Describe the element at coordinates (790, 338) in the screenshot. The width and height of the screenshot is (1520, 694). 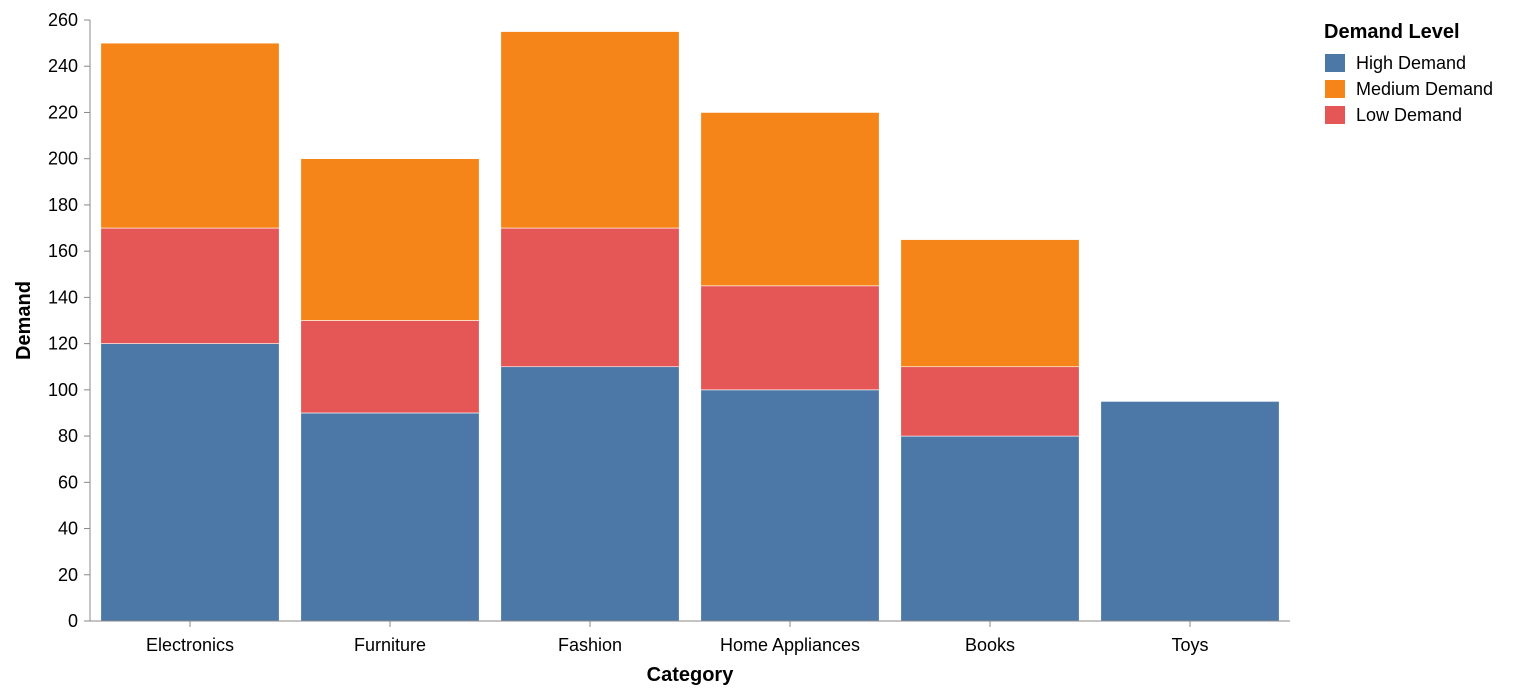
I see `bar-home-appliances-low-demand` at that location.